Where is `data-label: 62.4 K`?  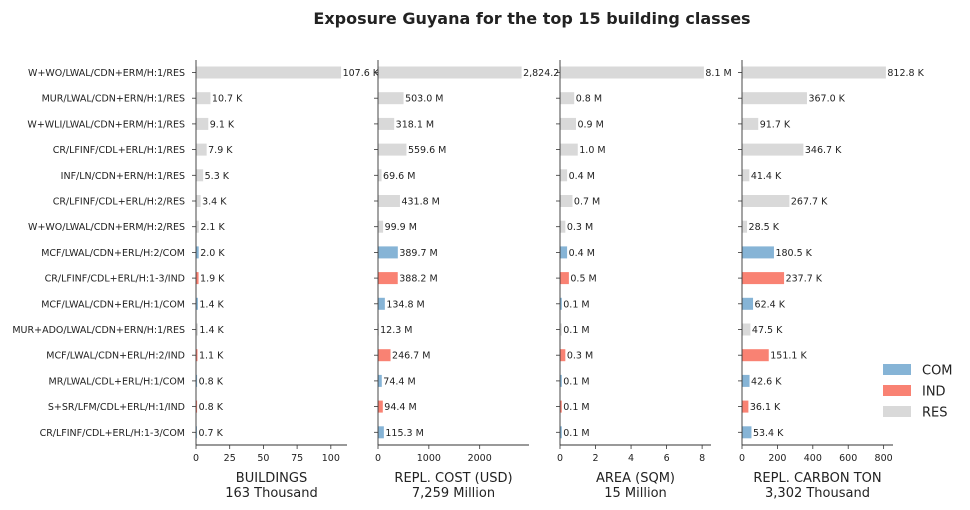 data-label: 62.4 K is located at coordinates (770, 304).